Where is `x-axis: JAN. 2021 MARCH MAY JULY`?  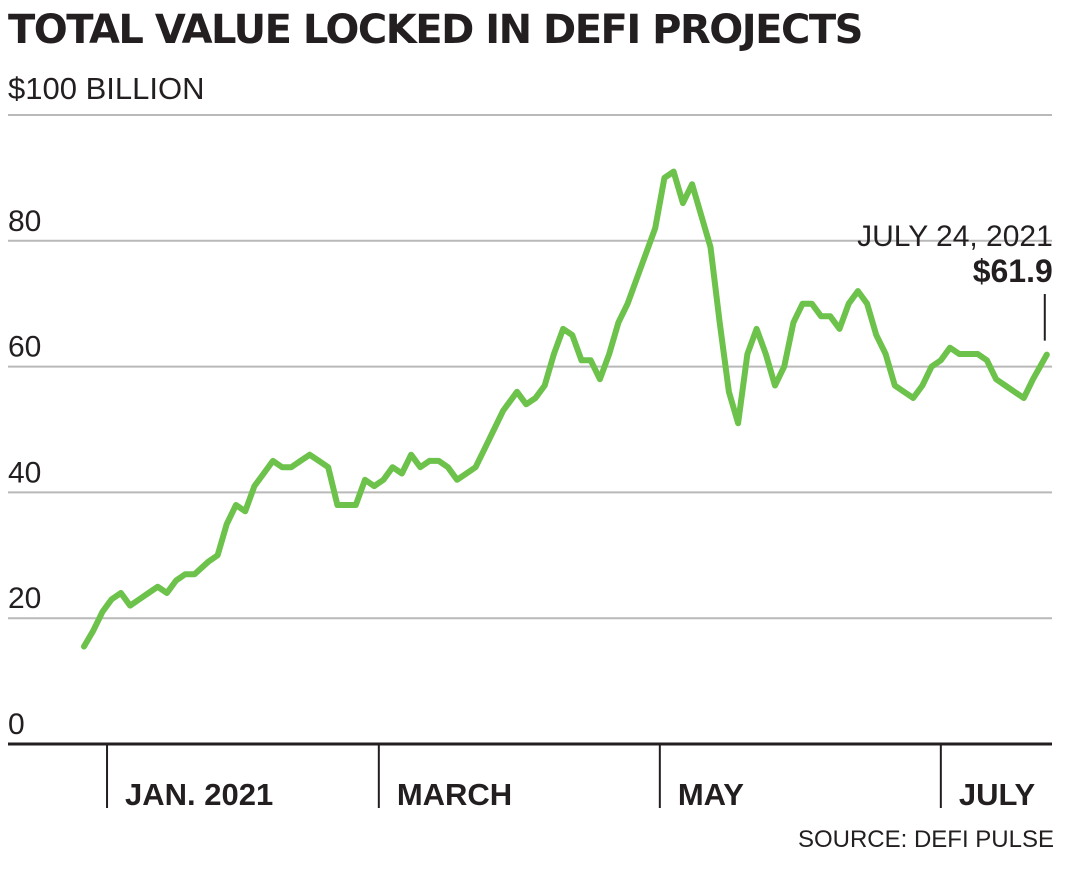 x-axis: JAN. 2021 MARCH MAY JULY is located at coordinates (530, 777).